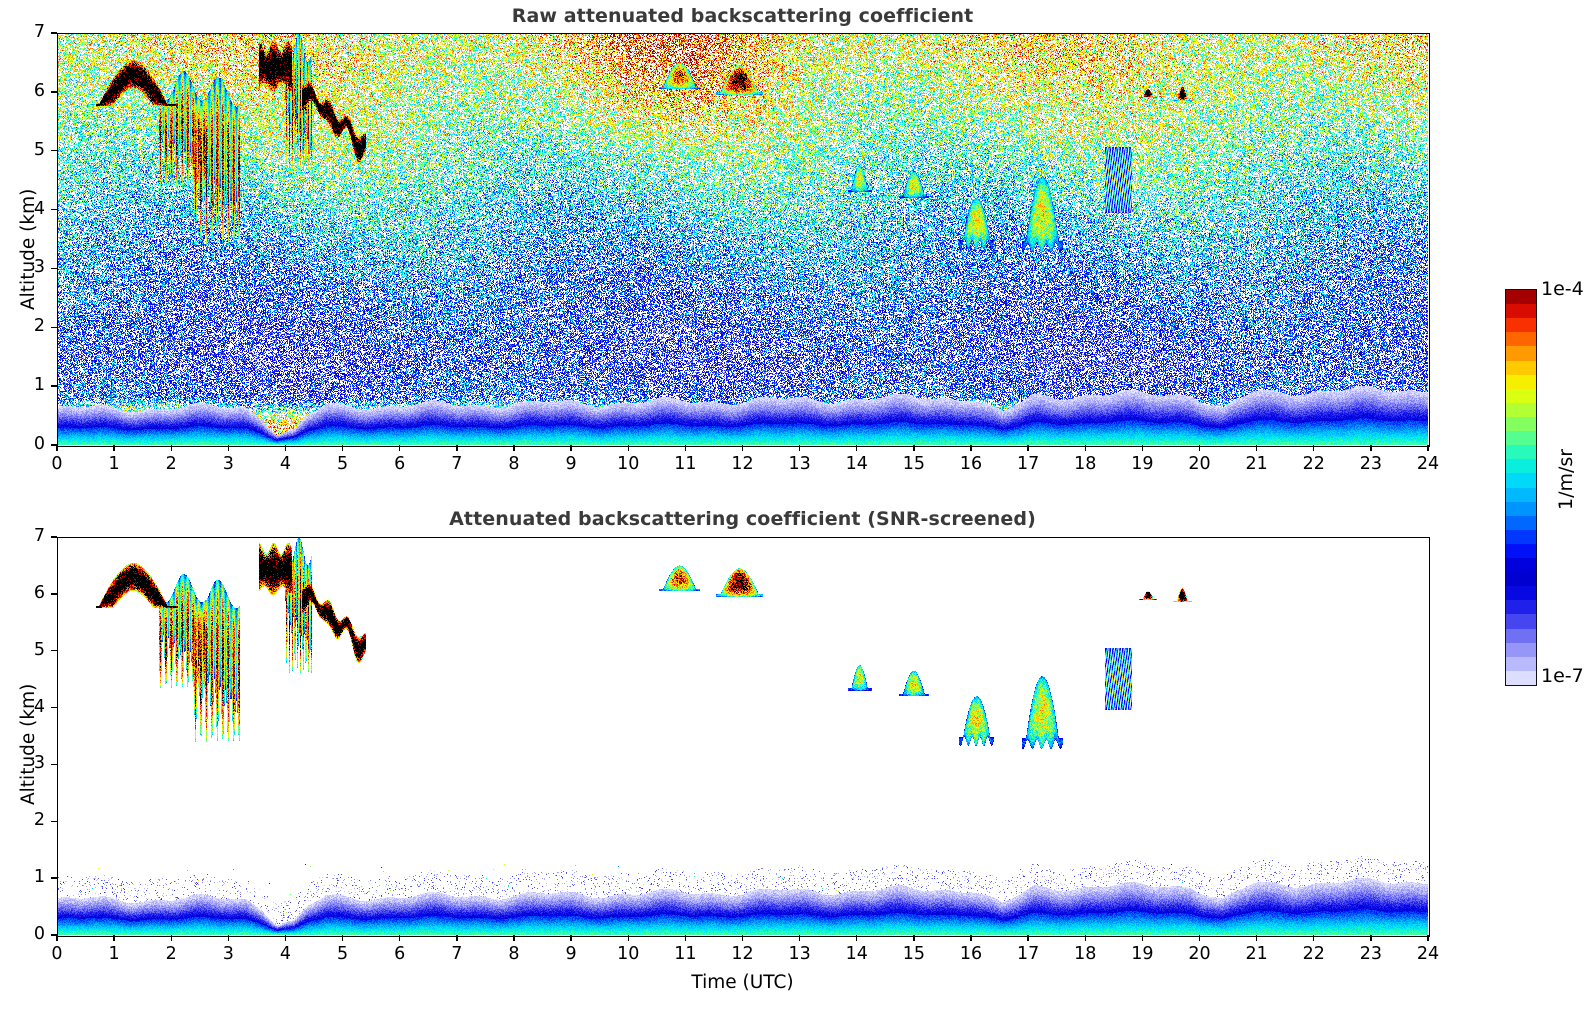 The height and width of the screenshot is (1020, 1595). Describe the element at coordinates (1085, 464) in the screenshot. I see `x-tick-label: 18` at that location.